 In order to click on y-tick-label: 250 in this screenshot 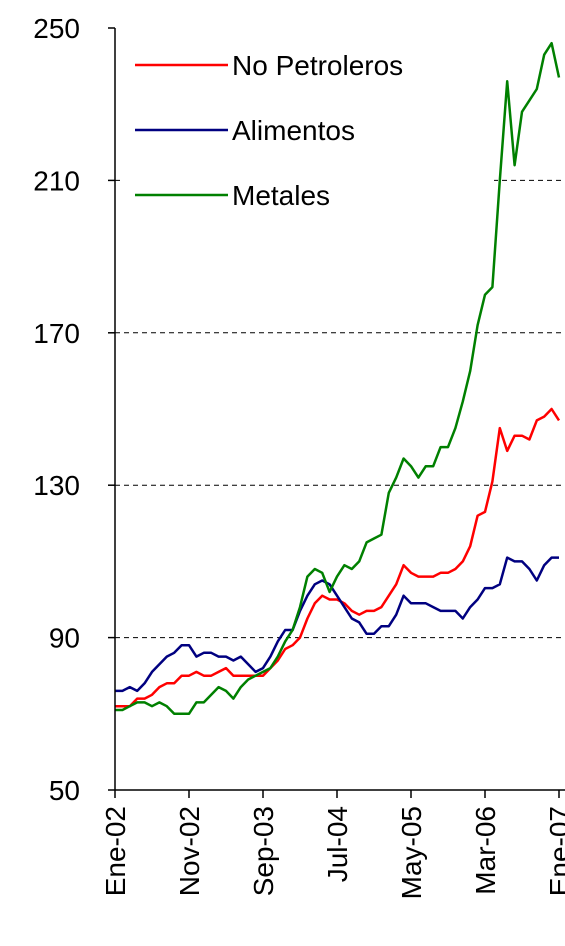, I will do `click(56, 28)`.